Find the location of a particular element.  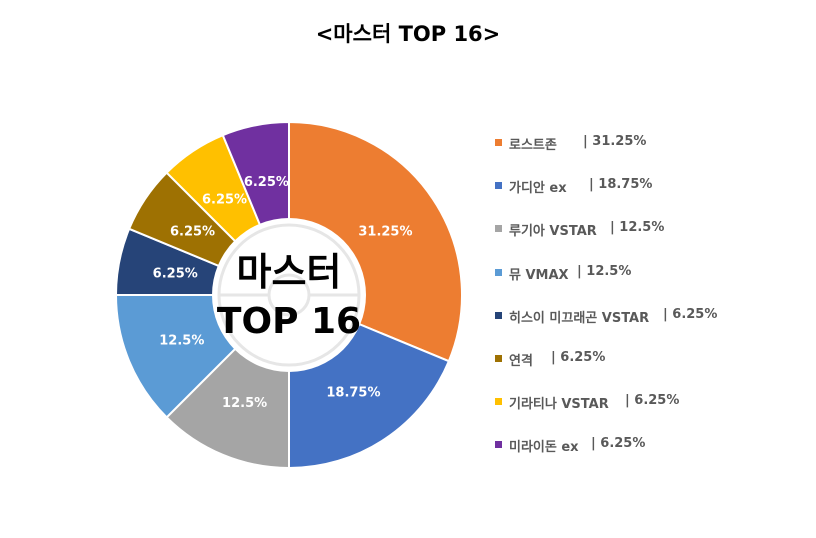

legend-name: 기라티나 VSTAR is located at coordinates (559, 405).